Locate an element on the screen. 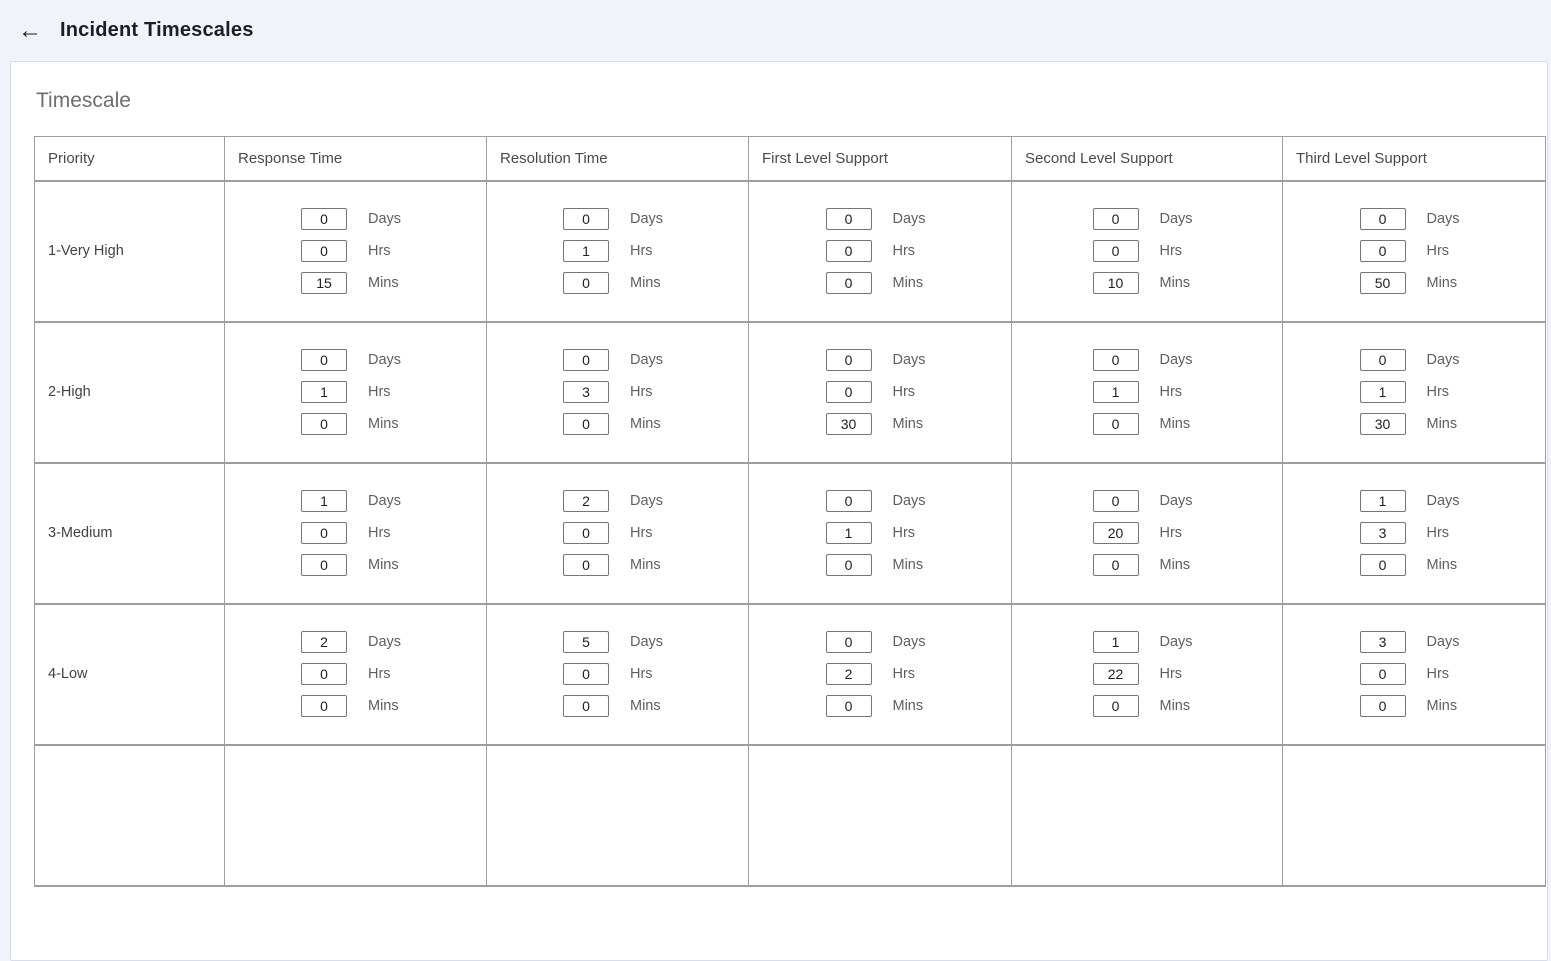 The height and width of the screenshot is (961, 1551). back-arrow-icon: ← is located at coordinates (30, 30).